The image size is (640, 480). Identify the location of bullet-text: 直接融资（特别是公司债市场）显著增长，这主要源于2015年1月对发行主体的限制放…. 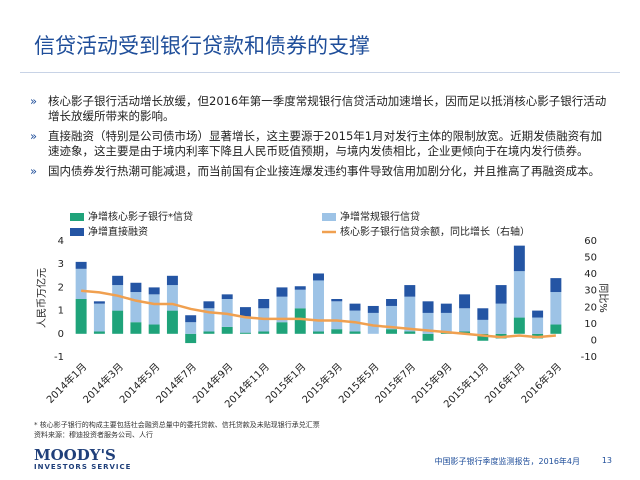
(325, 143).